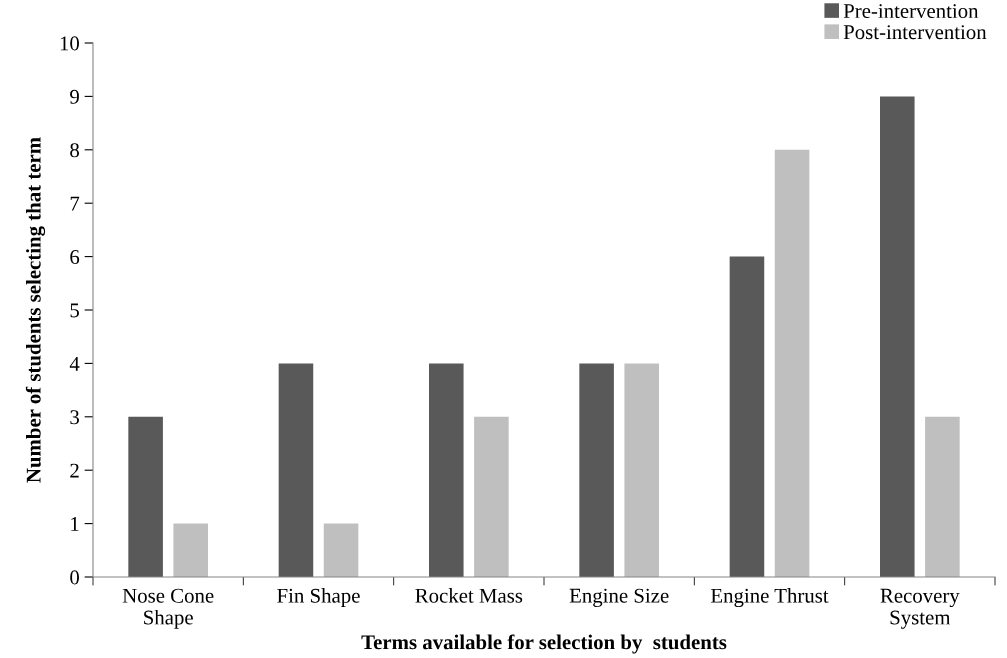 The width and height of the screenshot is (1007, 658). I want to click on y-tick-label: 3, so click(74, 417).